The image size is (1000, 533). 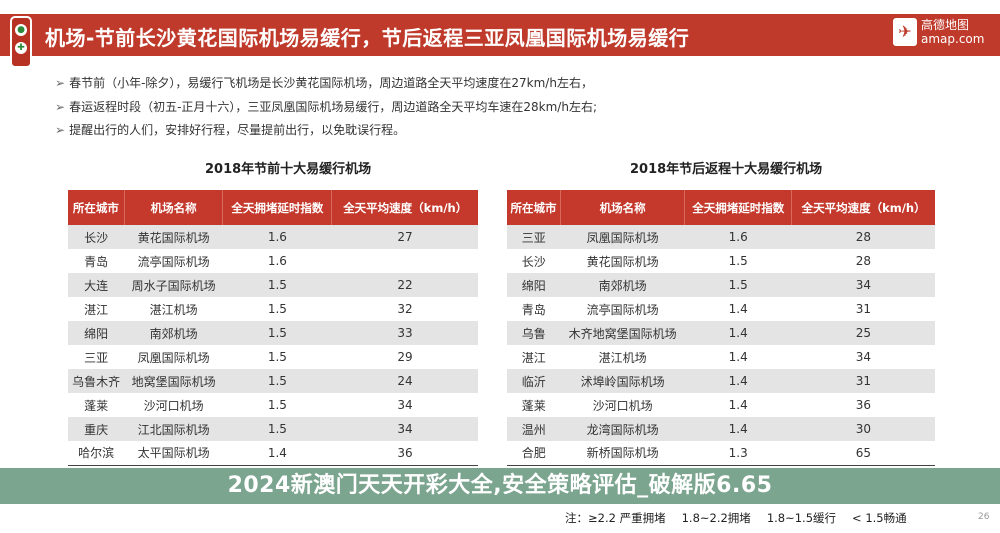 What do you see at coordinates (863, 333) in the screenshot?
I see `table-cell: 25` at bounding box center [863, 333].